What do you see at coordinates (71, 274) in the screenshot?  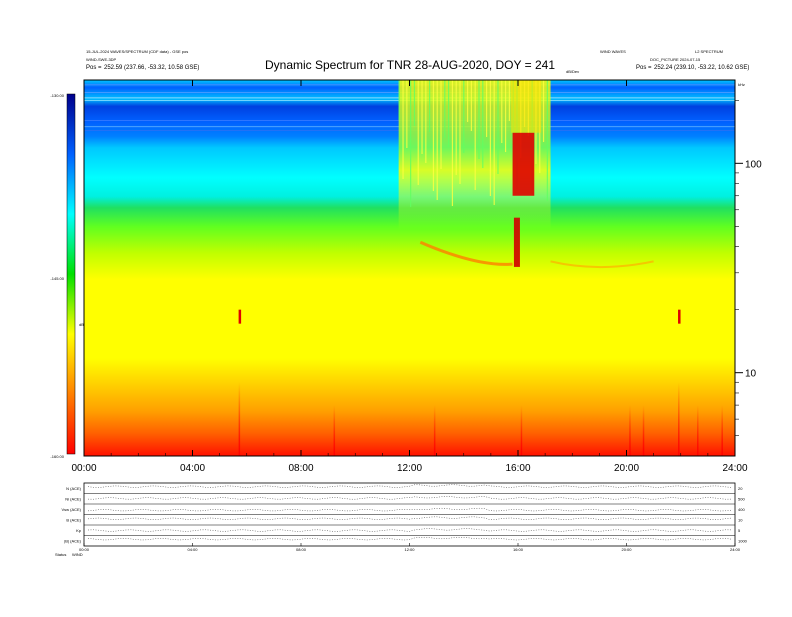 I see `colorbar` at bounding box center [71, 274].